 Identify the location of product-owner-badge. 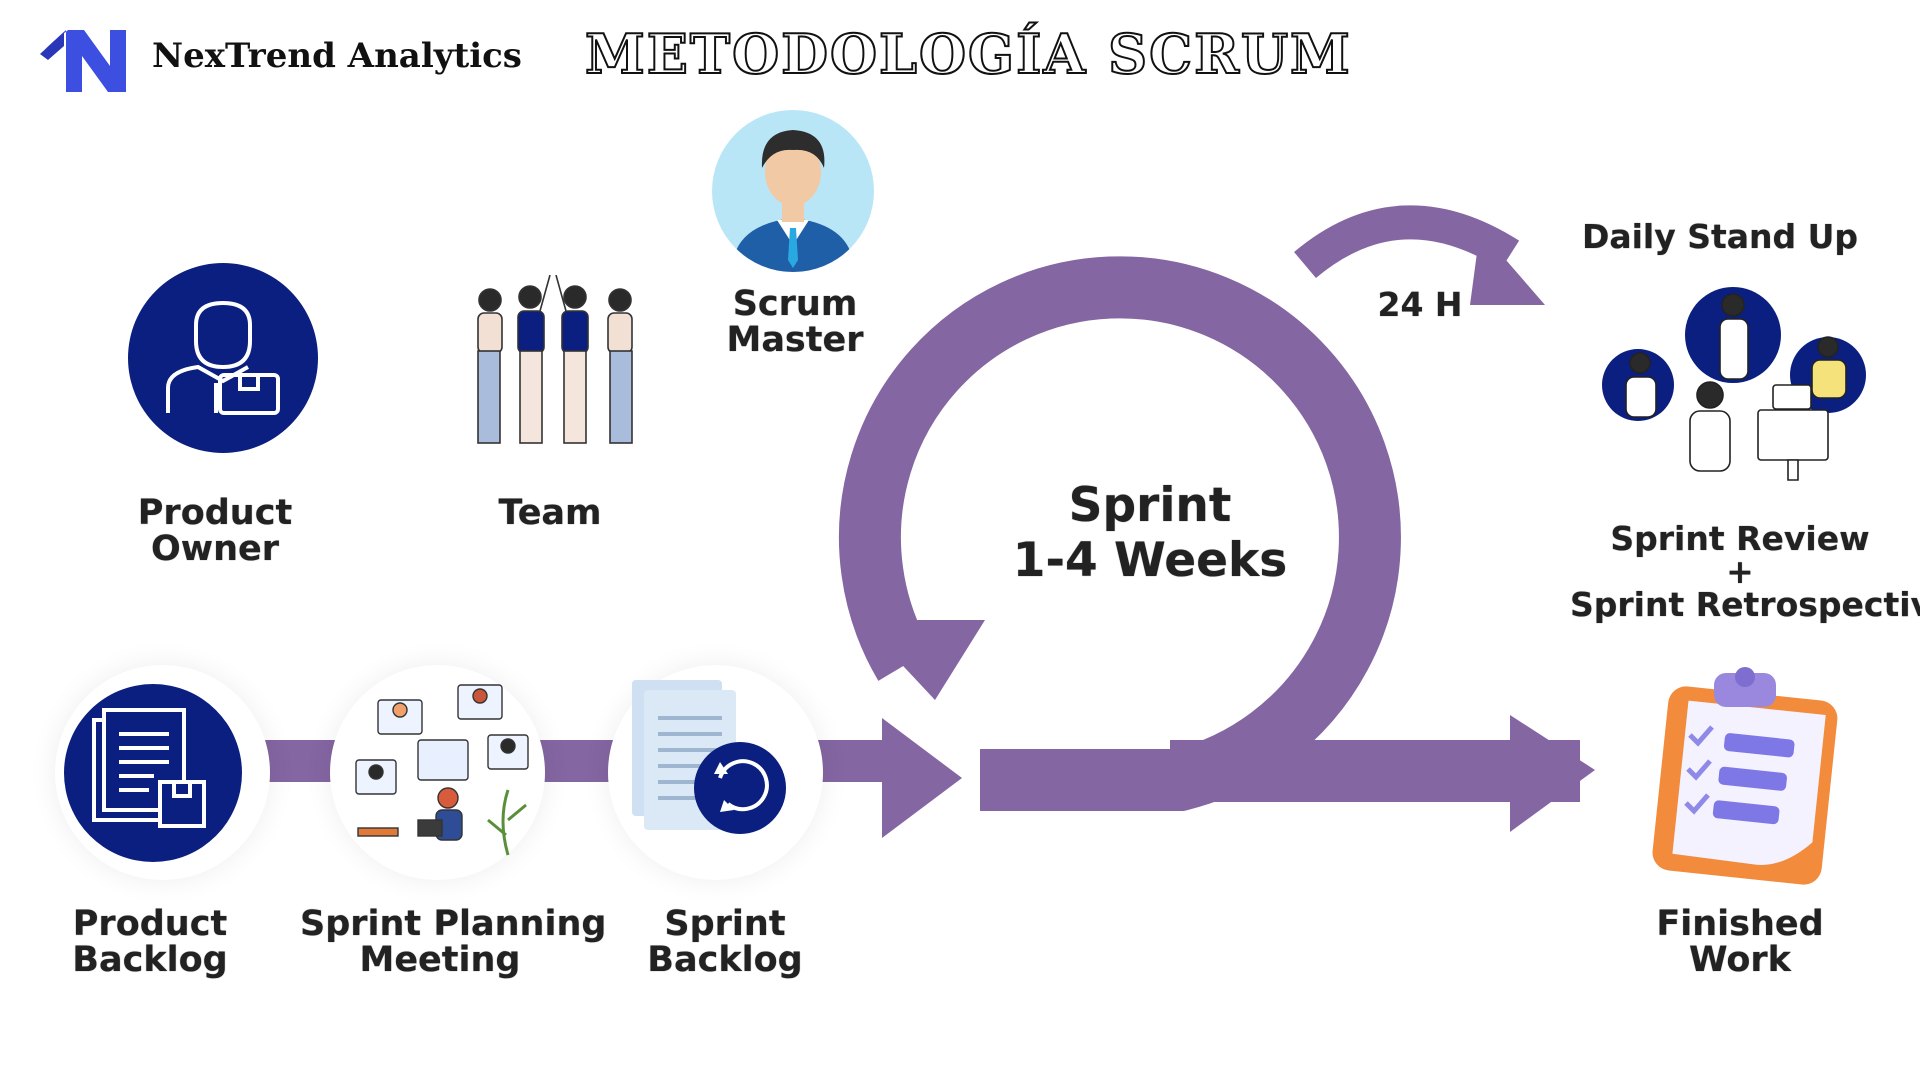
(223, 358).